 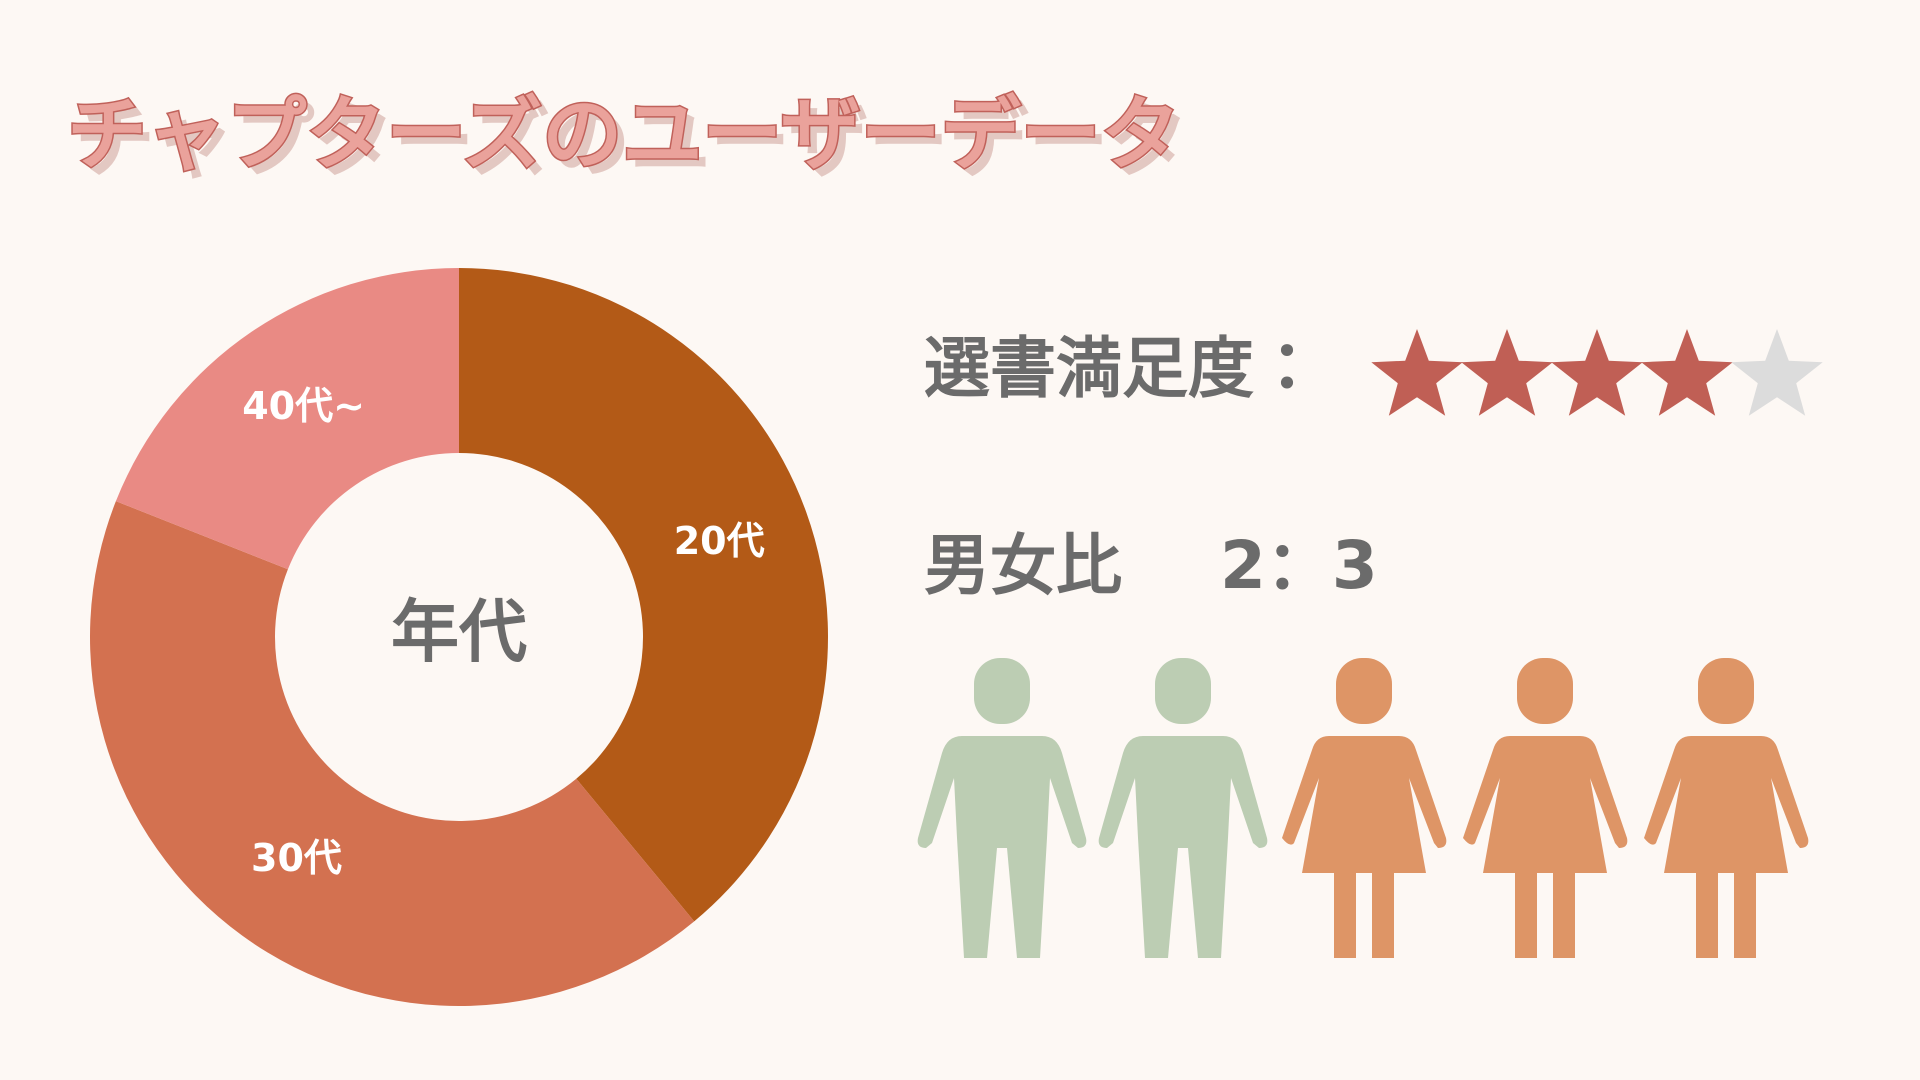 I want to click on gender-label: 男女比, so click(x=1023, y=565).